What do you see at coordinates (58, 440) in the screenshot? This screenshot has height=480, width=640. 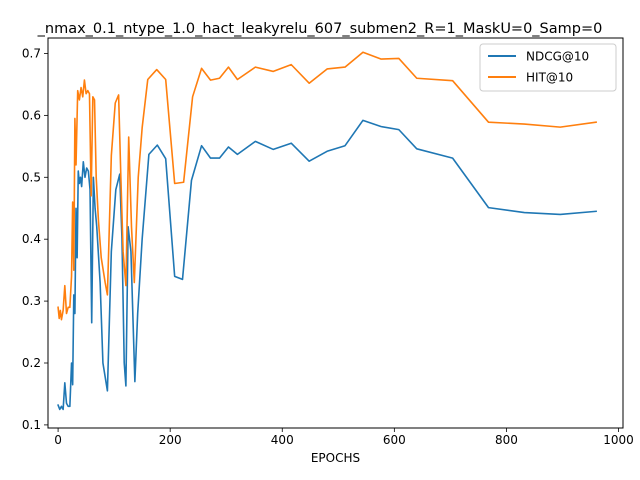 I see `x-tick-label: 0` at bounding box center [58, 440].